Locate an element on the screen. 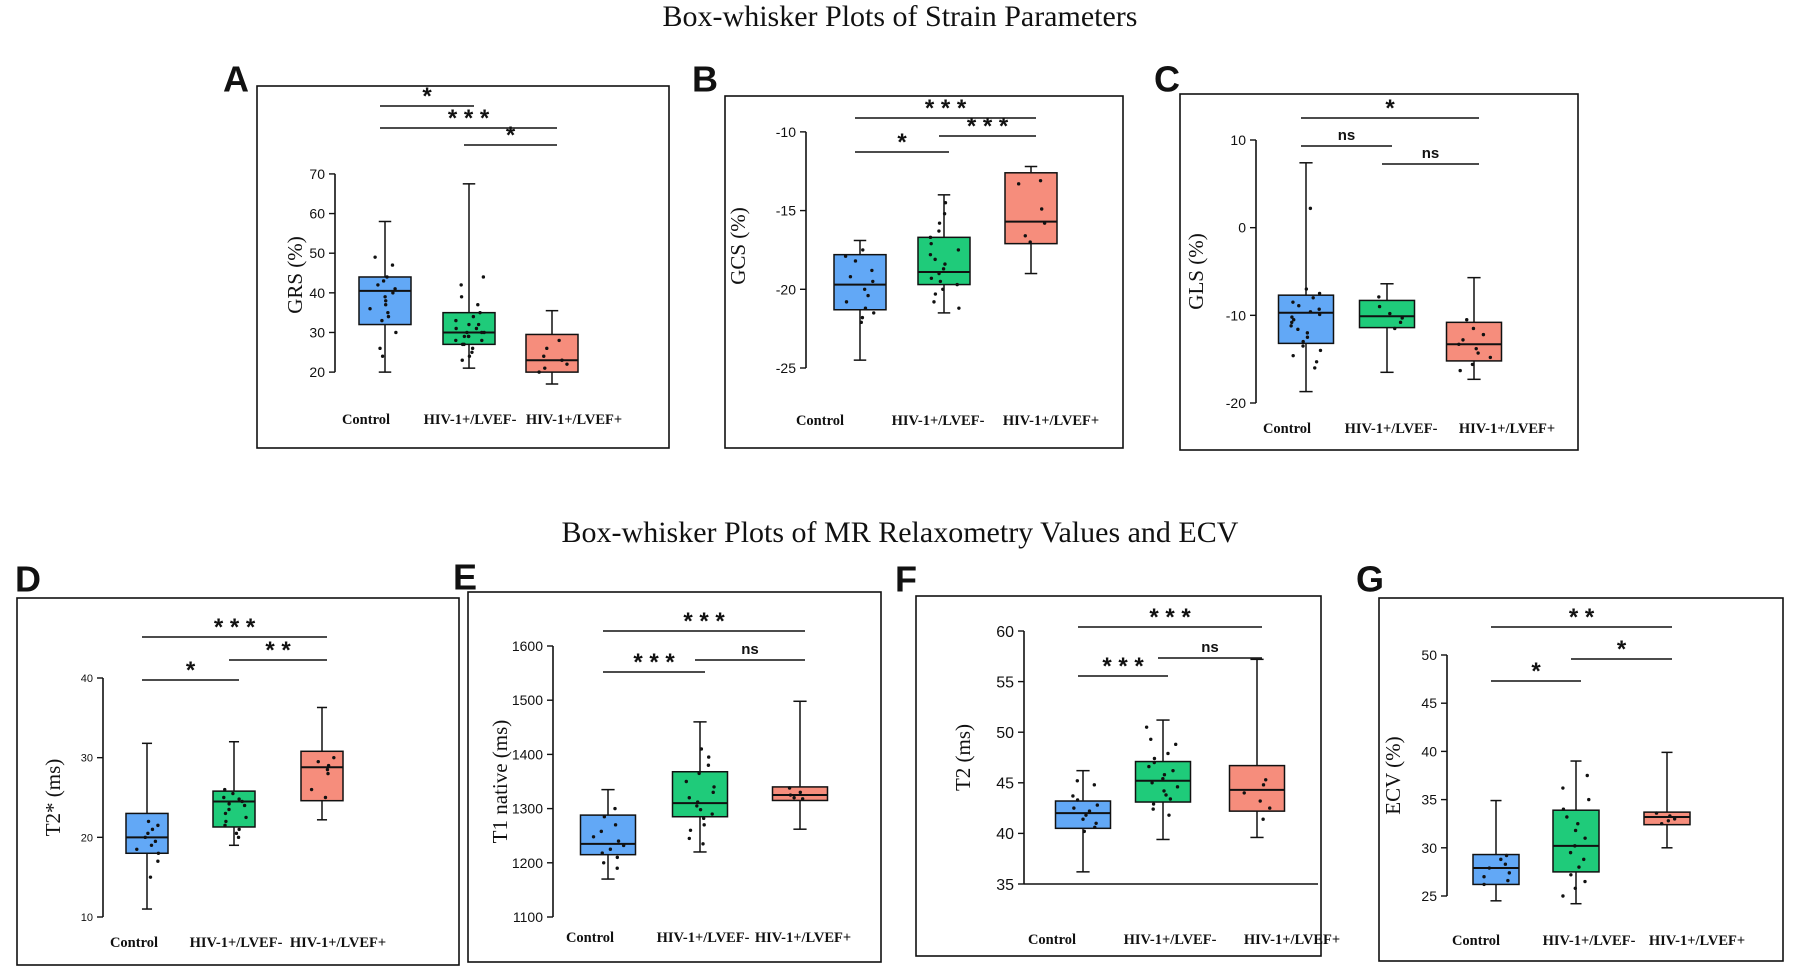 The width and height of the screenshot is (1800, 974). panel-label: E is located at coordinates (465, 577).